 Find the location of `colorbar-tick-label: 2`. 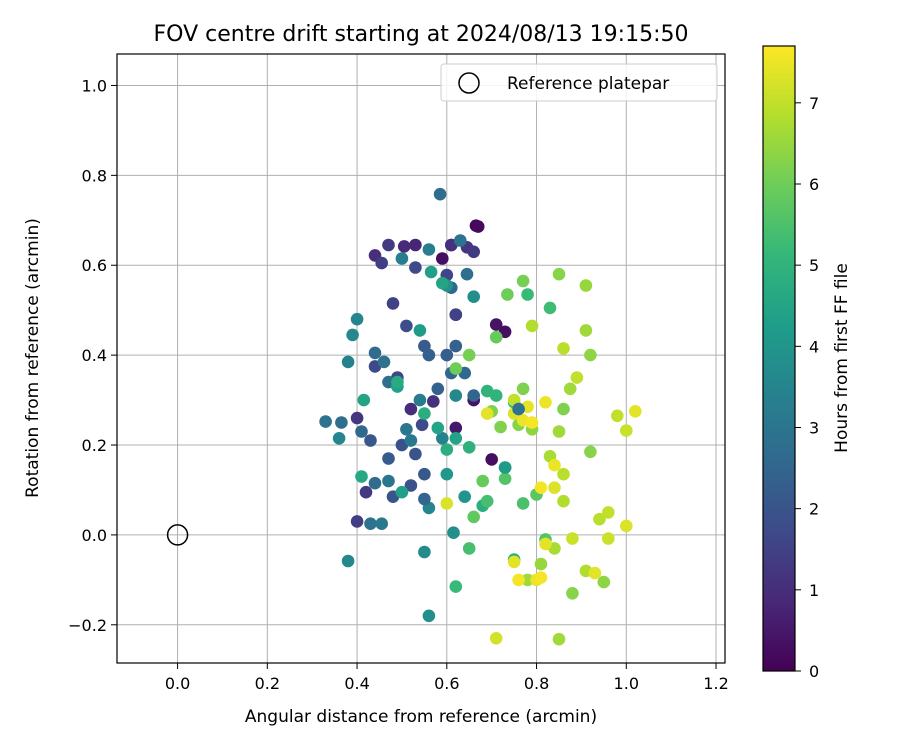

colorbar-tick-label: 2 is located at coordinates (814, 509).